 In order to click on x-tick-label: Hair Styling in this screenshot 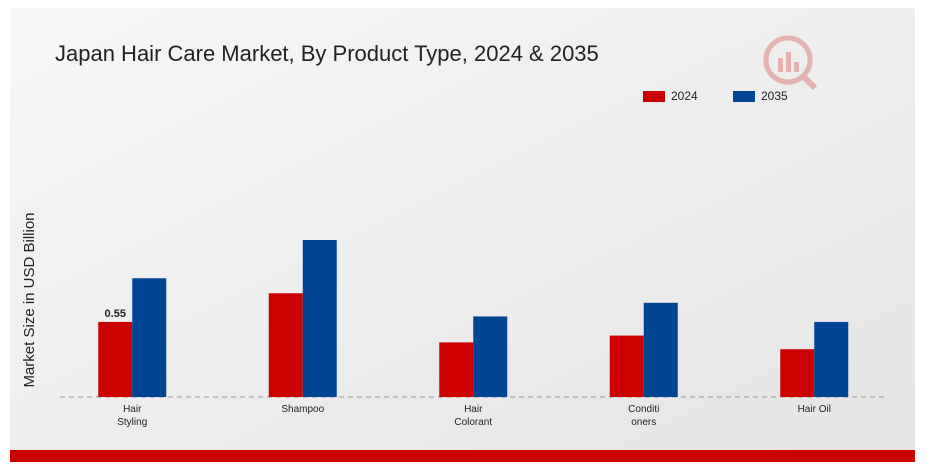, I will do `click(132, 416)`.